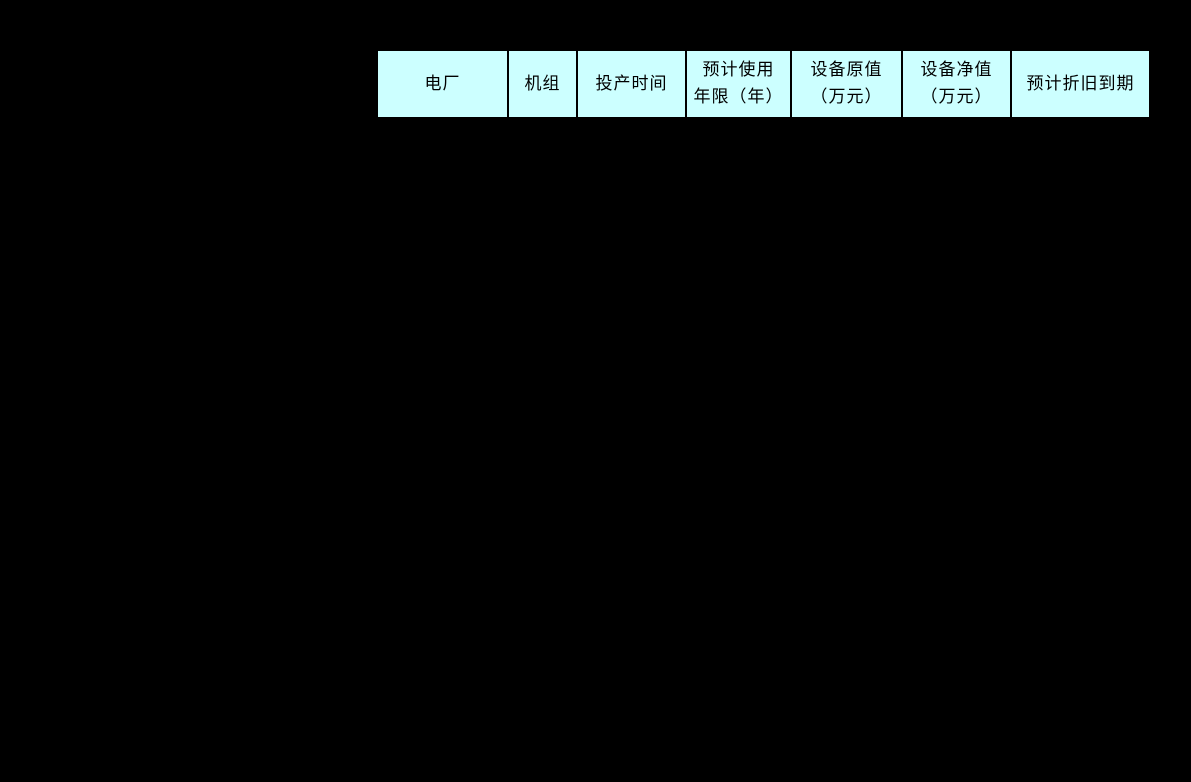  What do you see at coordinates (738, 97) in the screenshot?
I see `header-cell-label-line2: 年限（年）` at bounding box center [738, 97].